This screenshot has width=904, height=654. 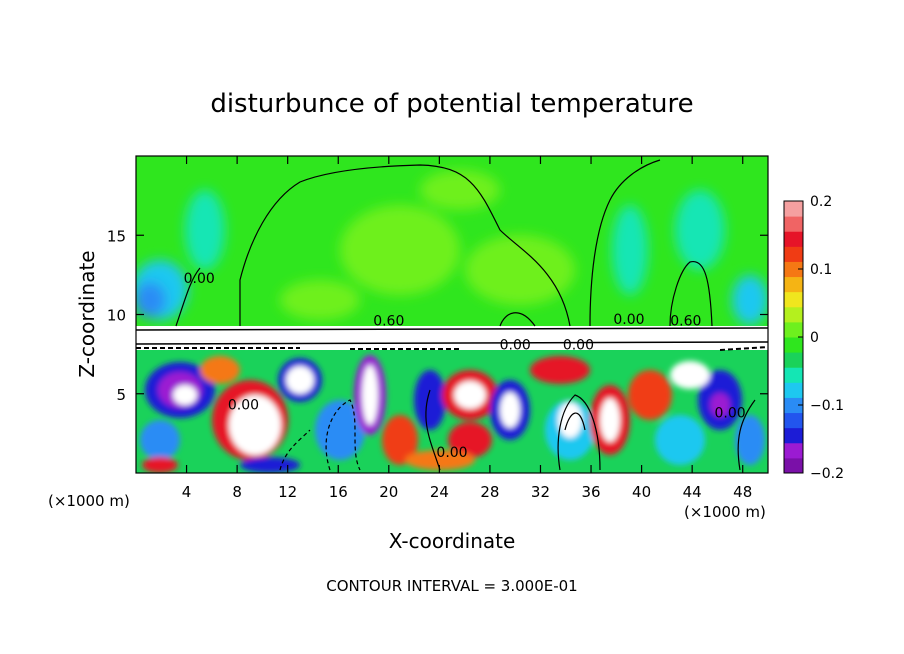 I want to click on y-tick-label: 15, so click(x=116, y=236).